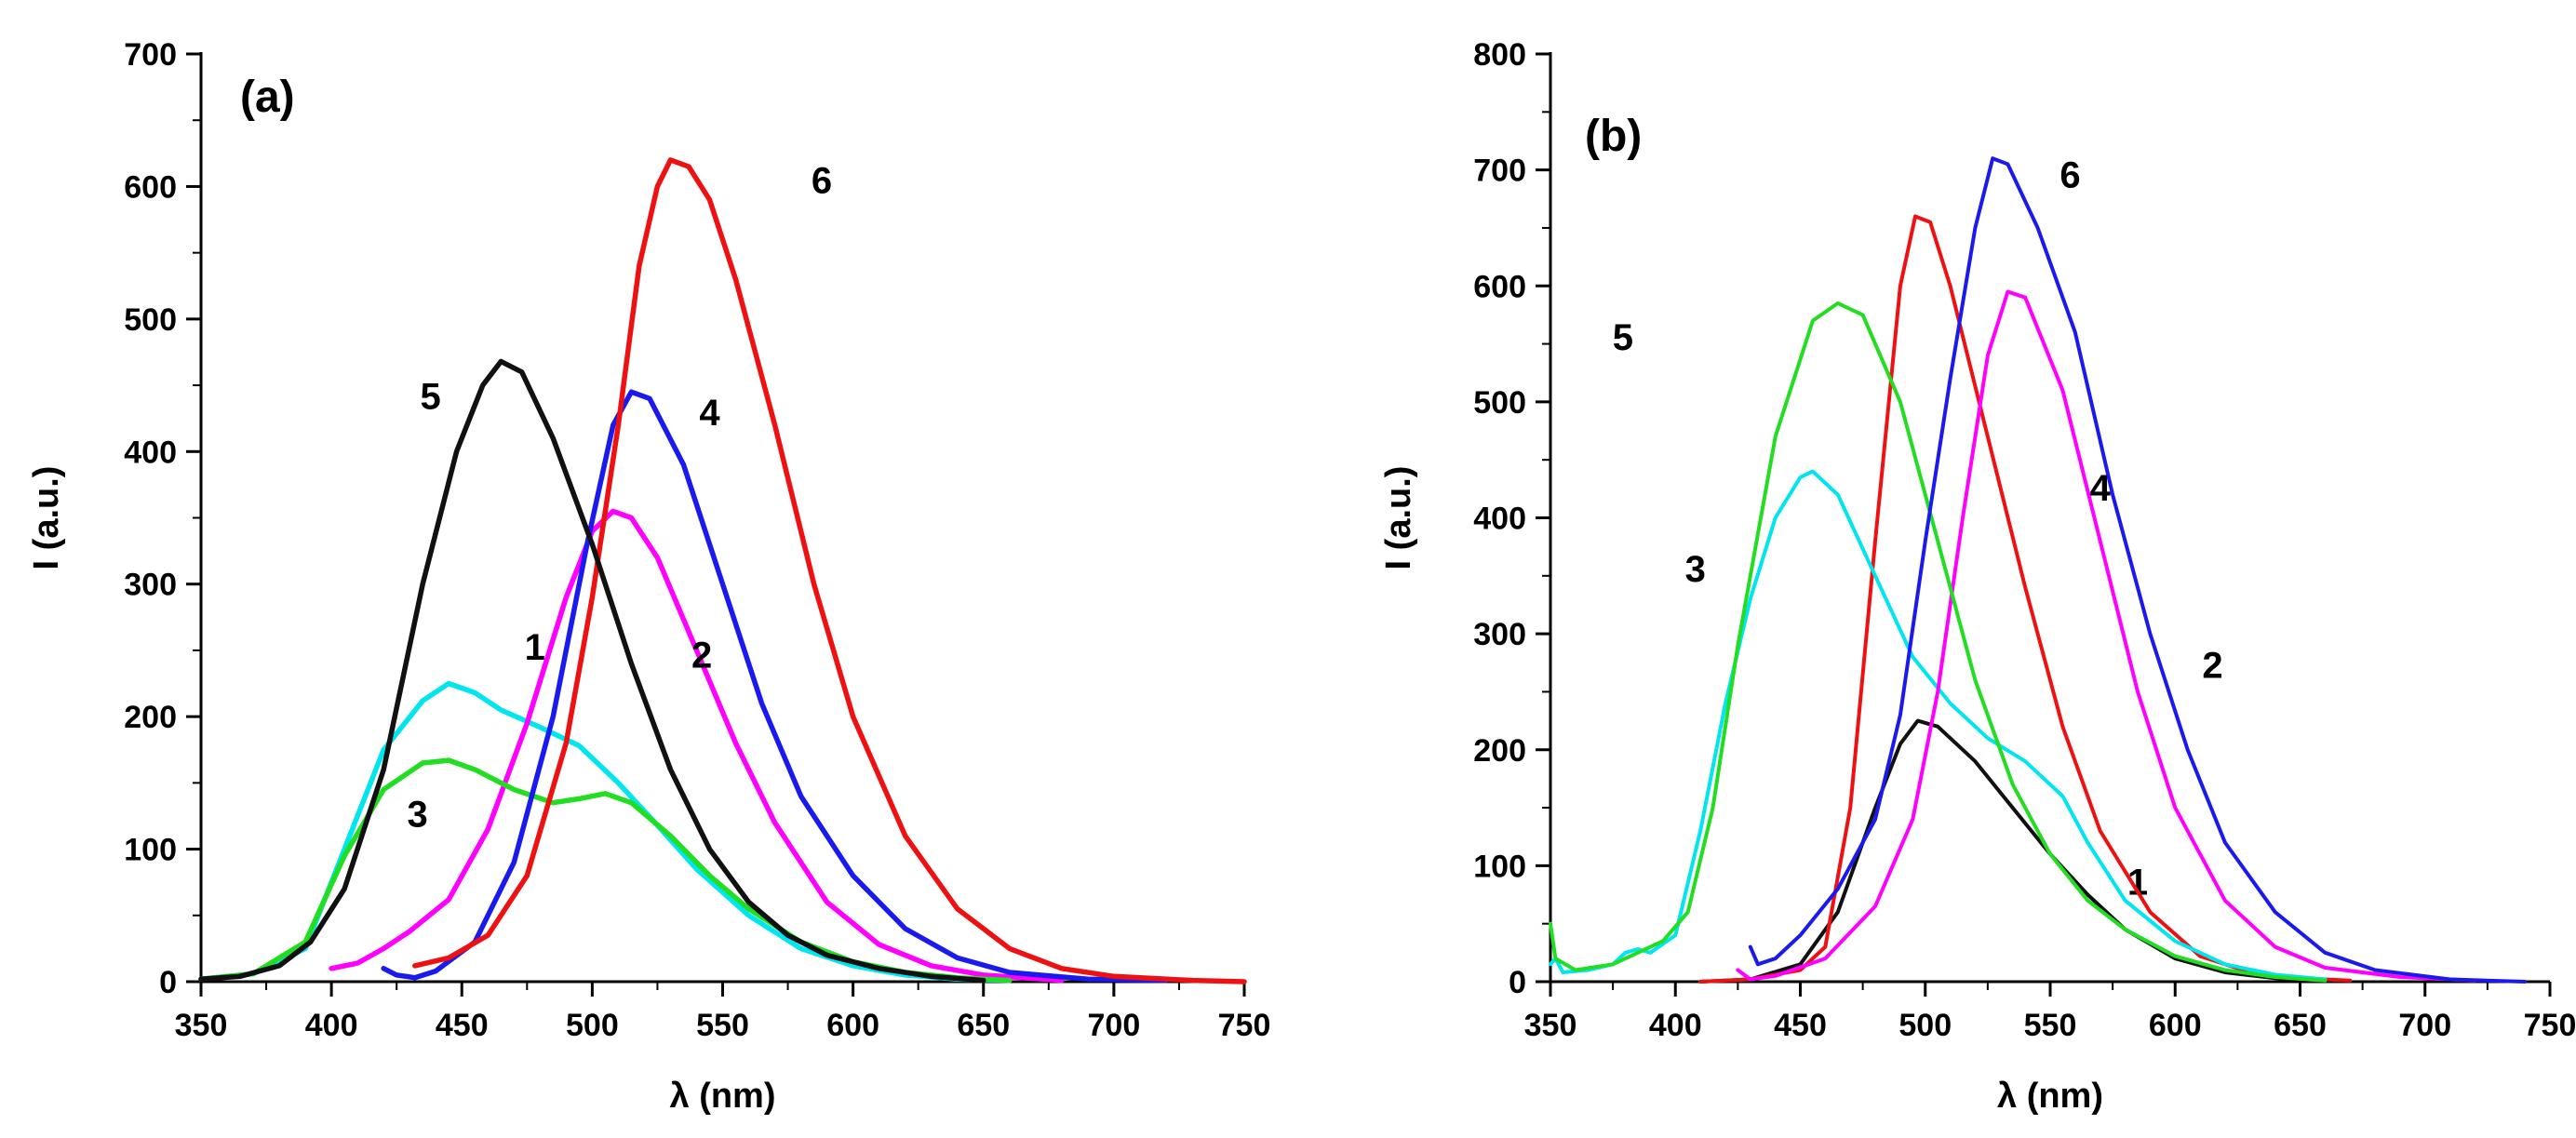  Describe the element at coordinates (1499, 171) in the screenshot. I see `panel-b-y-tick-label: 700` at that location.